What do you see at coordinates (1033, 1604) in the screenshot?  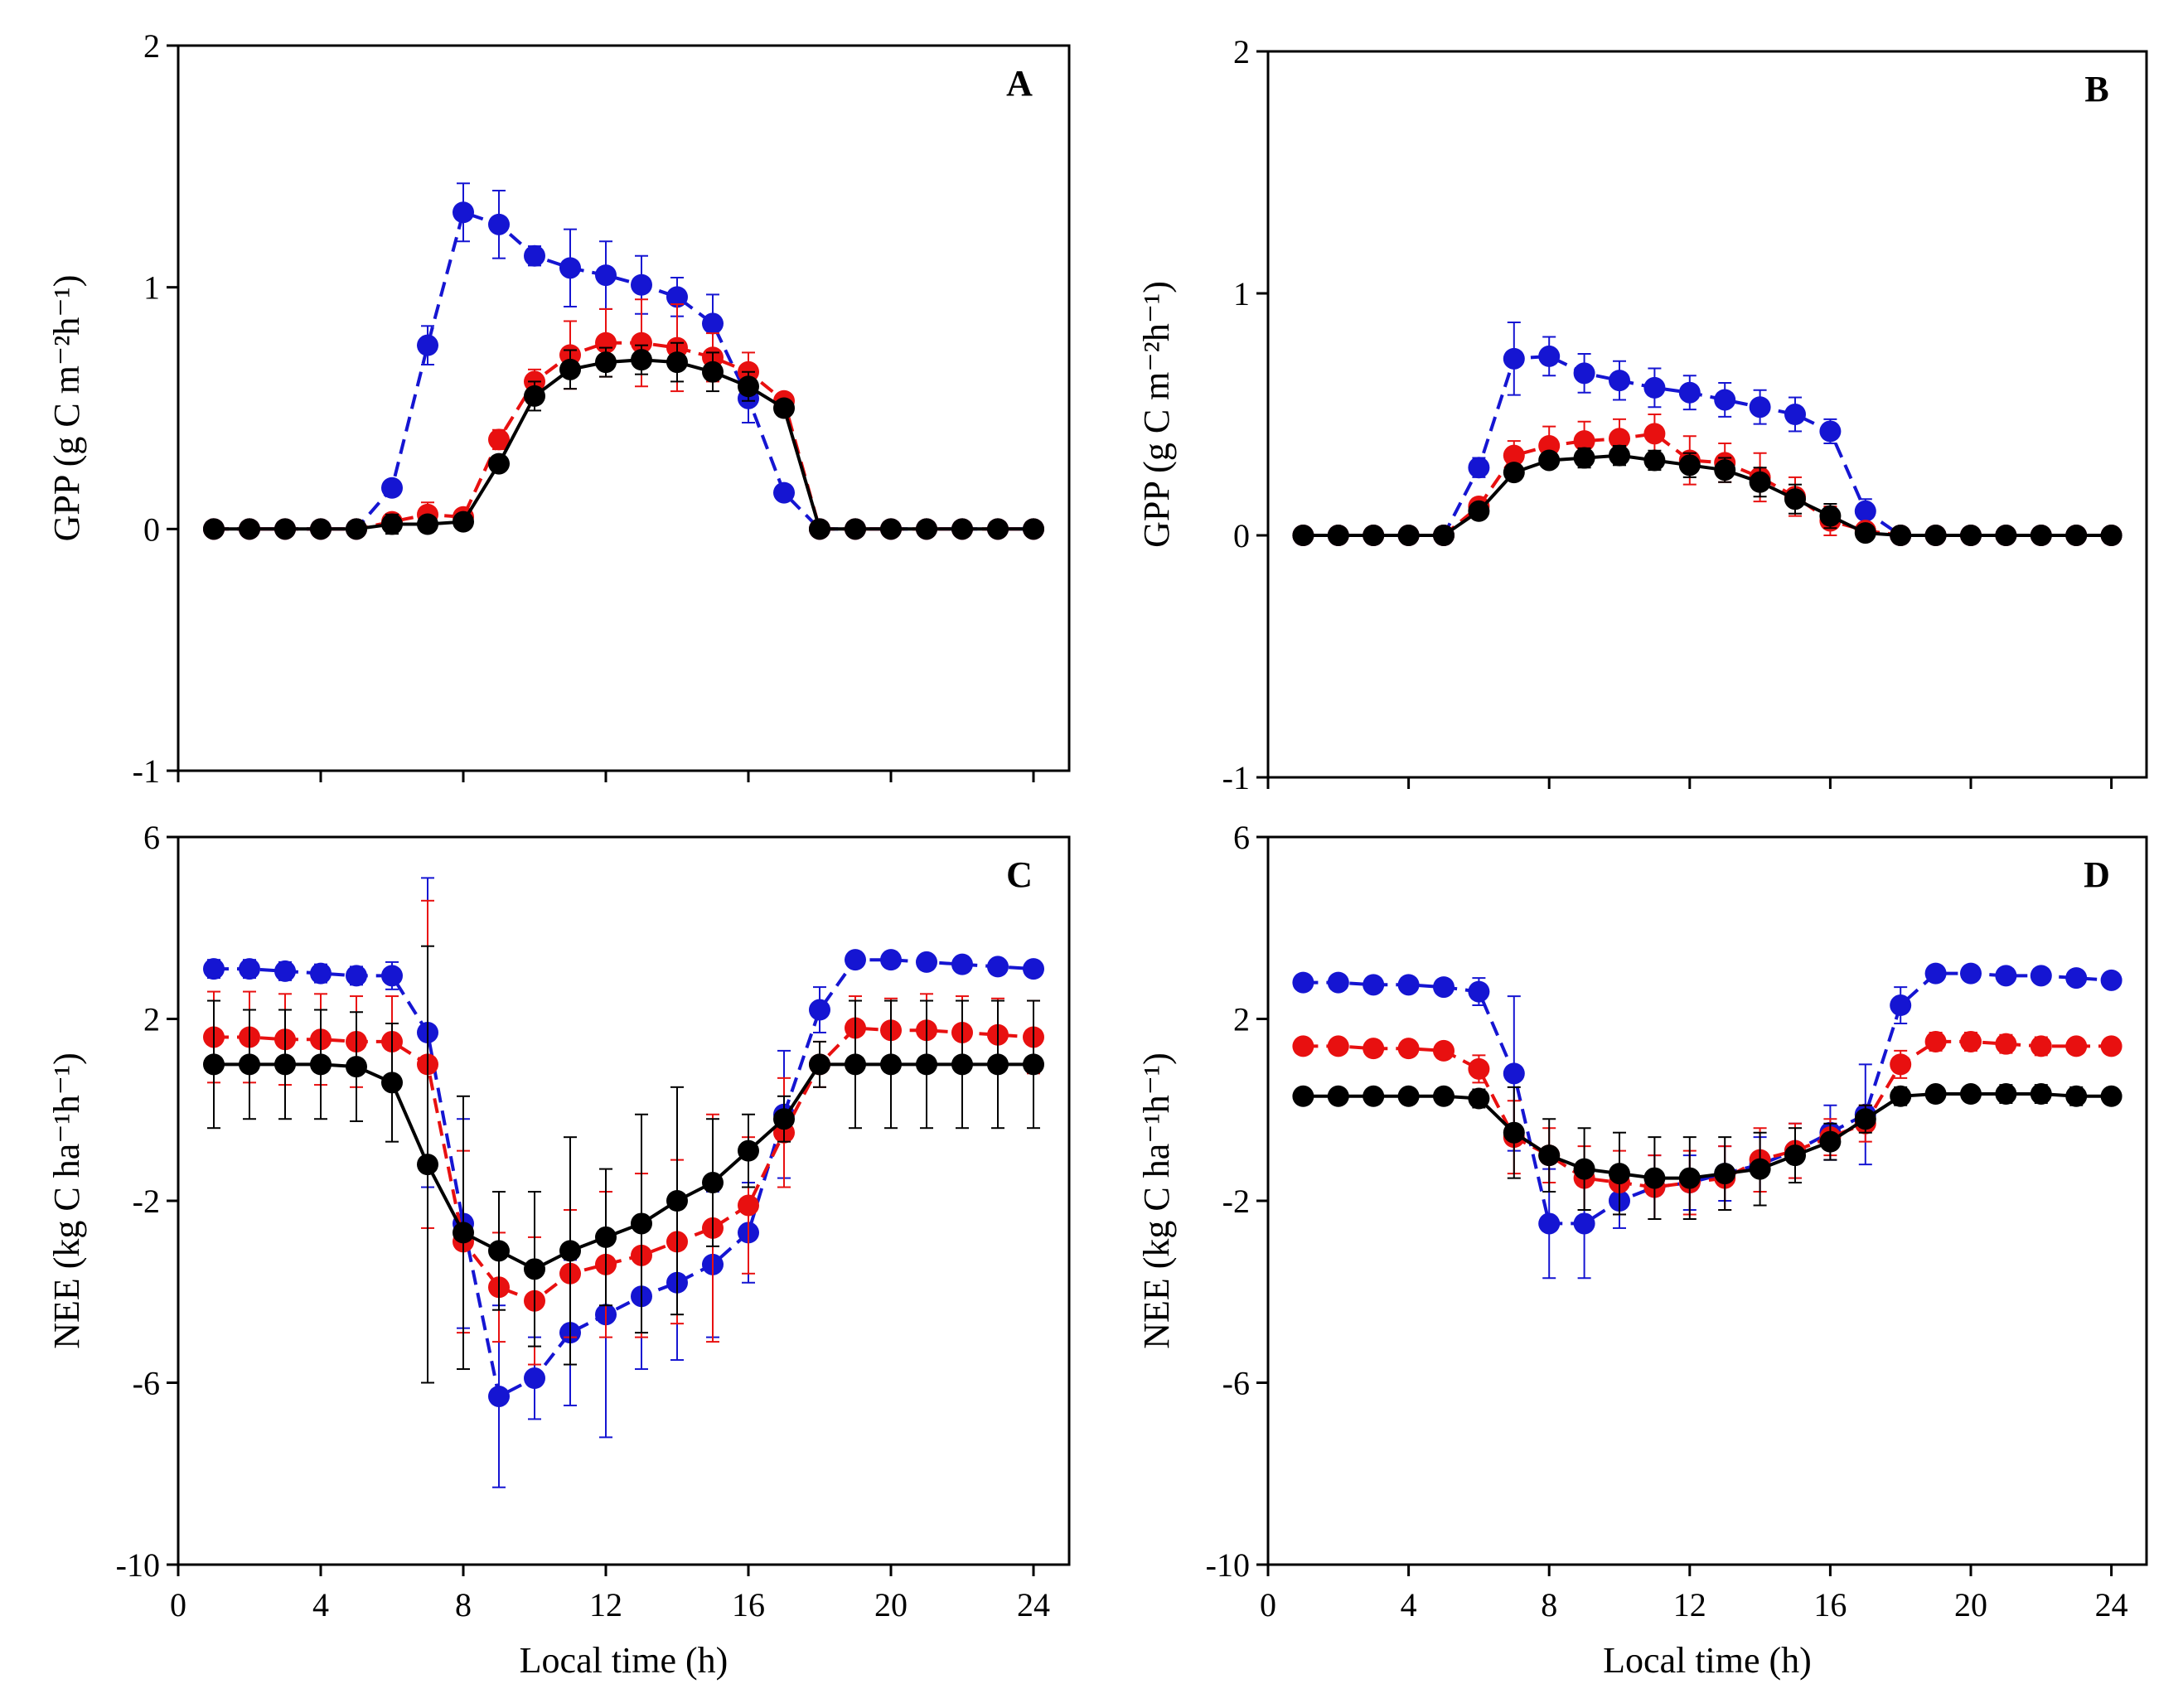 I see `x-tick-label: 24` at bounding box center [1033, 1604].